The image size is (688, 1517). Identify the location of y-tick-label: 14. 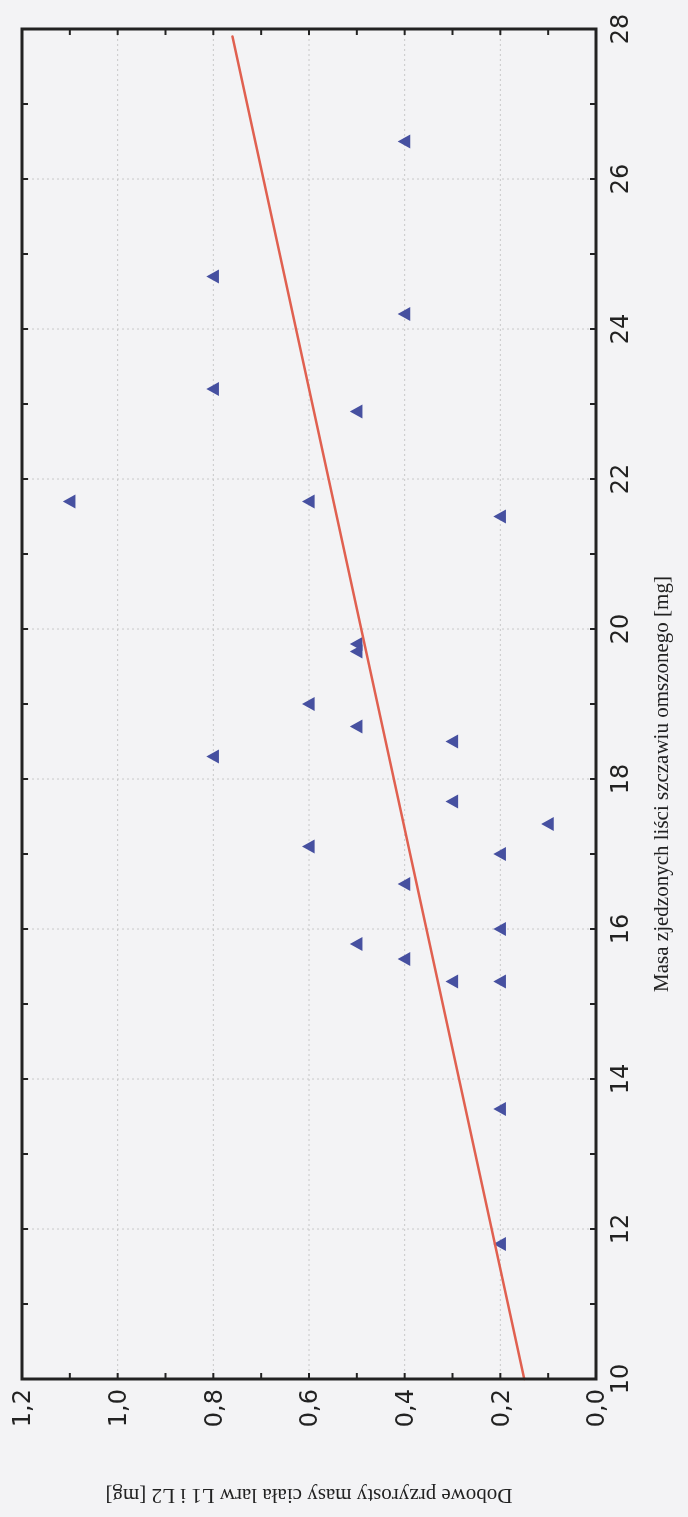
(620, 1079).